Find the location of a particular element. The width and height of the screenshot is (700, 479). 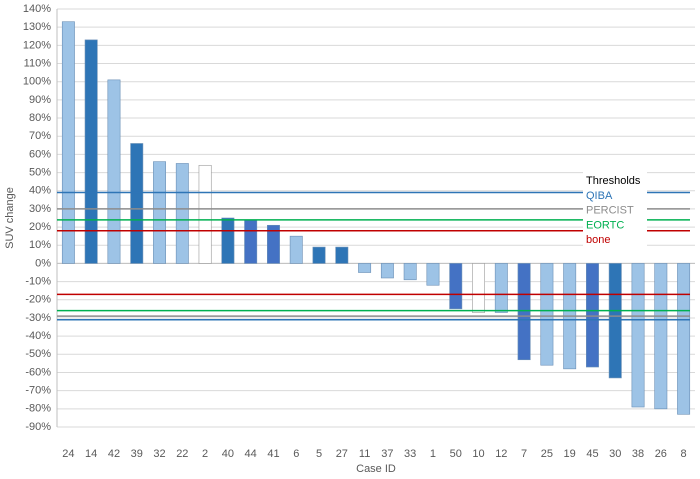

y-tick-label: 40% is located at coordinates (40, 191).